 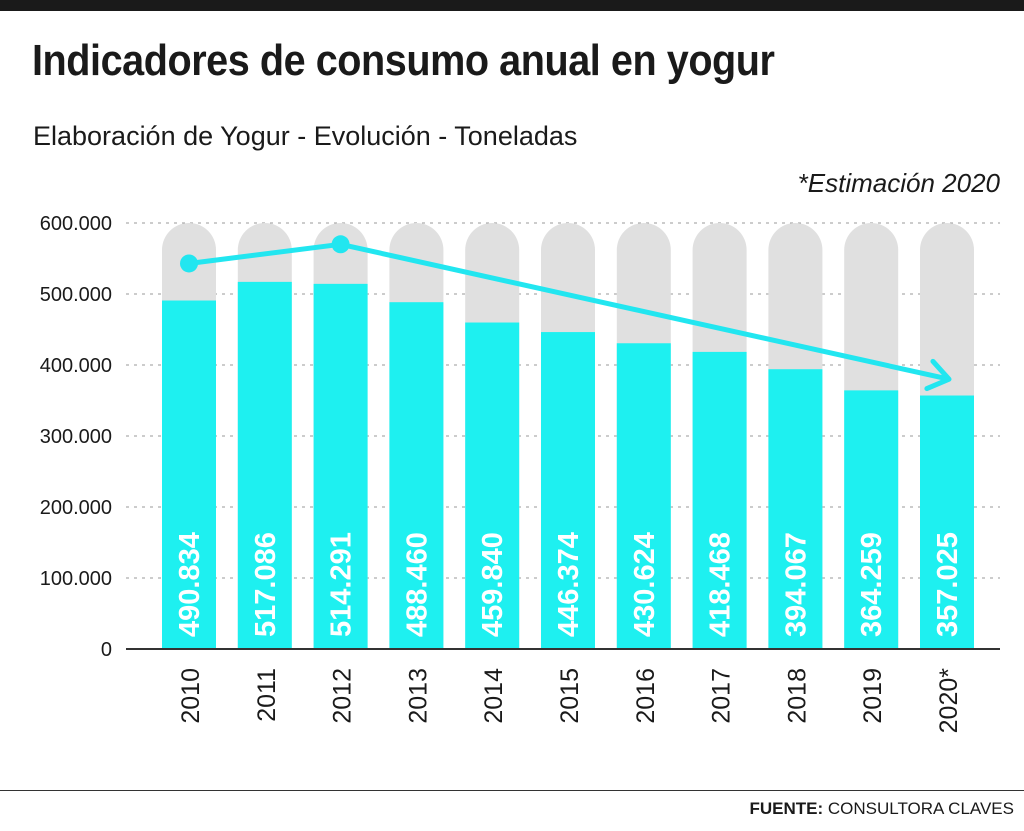 I want to click on bar-value-label: 488.460, so click(x=417, y=584).